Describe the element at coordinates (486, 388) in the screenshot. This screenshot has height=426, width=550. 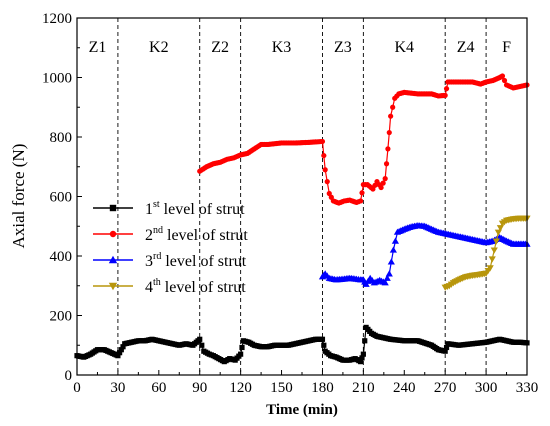
I see `x-tick-label: 300` at that location.